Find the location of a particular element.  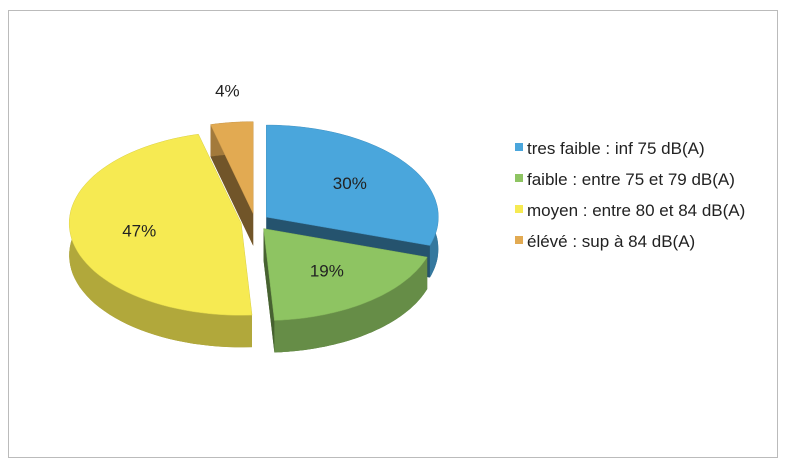

data-label: 4% is located at coordinates (227, 91).